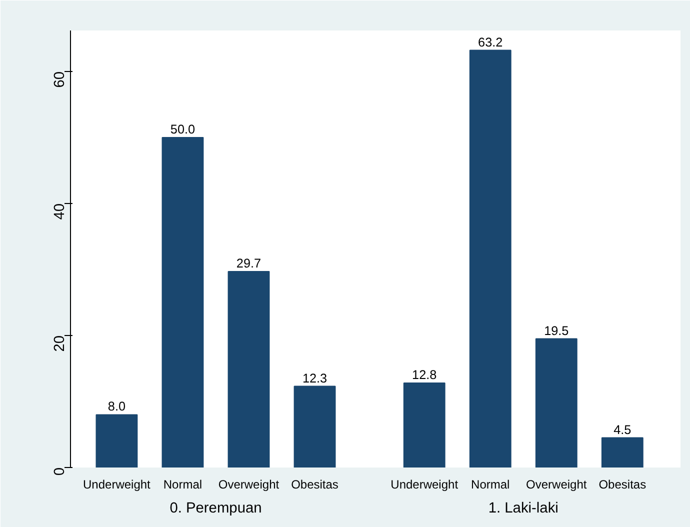 The image size is (690, 527). Describe the element at coordinates (523, 508) in the screenshot. I see `text: 1. Laki-laki` at that location.